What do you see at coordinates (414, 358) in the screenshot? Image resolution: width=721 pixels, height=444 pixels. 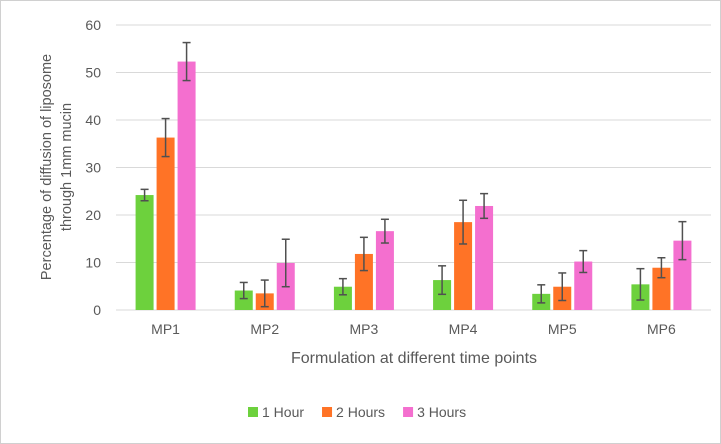 I see `x-axis-label: Formulation at different time points` at bounding box center [414, 358].